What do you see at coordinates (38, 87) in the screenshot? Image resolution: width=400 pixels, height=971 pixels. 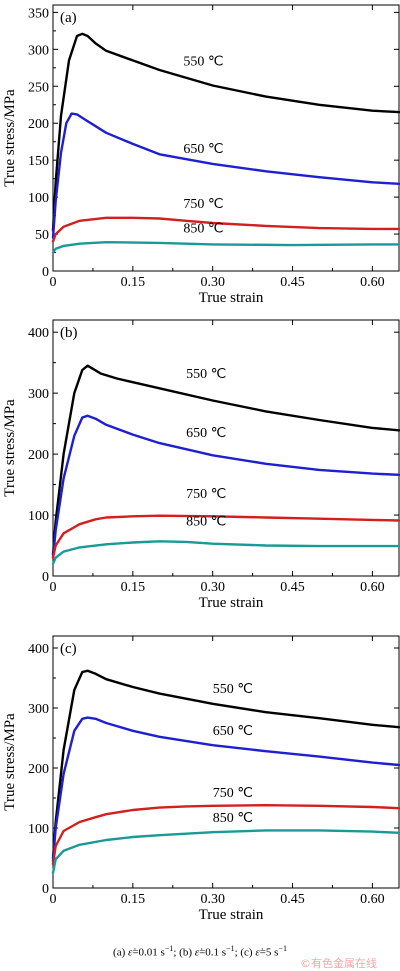 I see `y-tick-label: 250` at bounding box center [38, 87].